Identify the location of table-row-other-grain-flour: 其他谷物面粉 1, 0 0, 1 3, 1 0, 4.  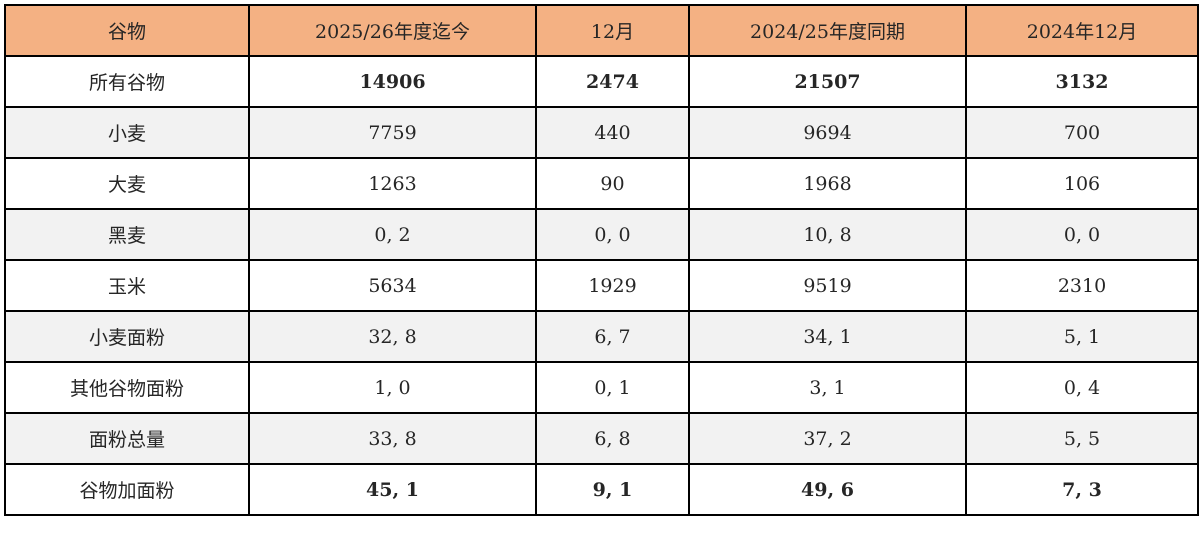
(601, 387).